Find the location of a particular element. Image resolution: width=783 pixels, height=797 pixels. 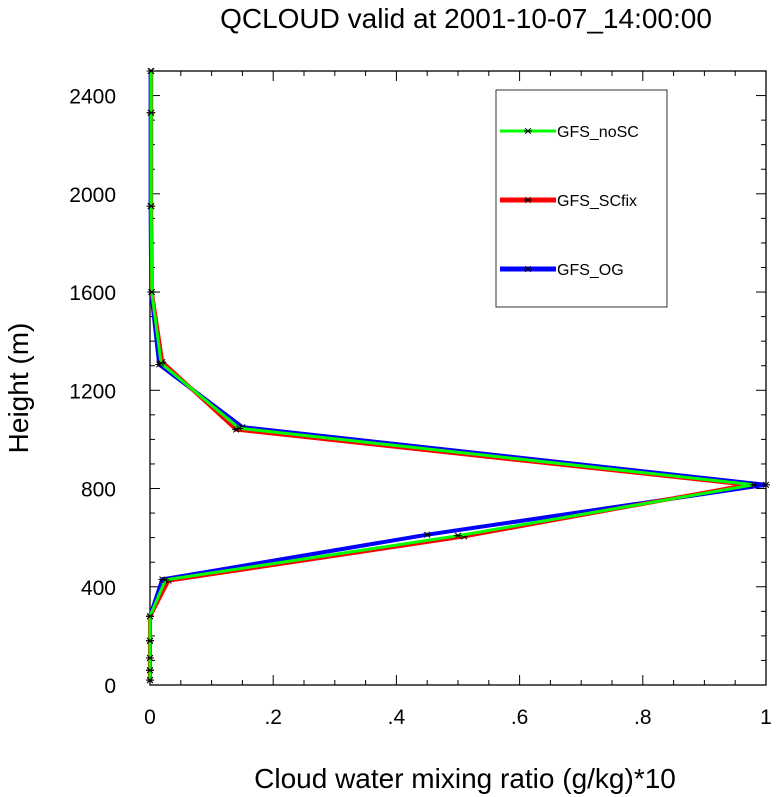

legend-item-gfs-nosc: GFS_noSC is located at coordinates (569, 132).